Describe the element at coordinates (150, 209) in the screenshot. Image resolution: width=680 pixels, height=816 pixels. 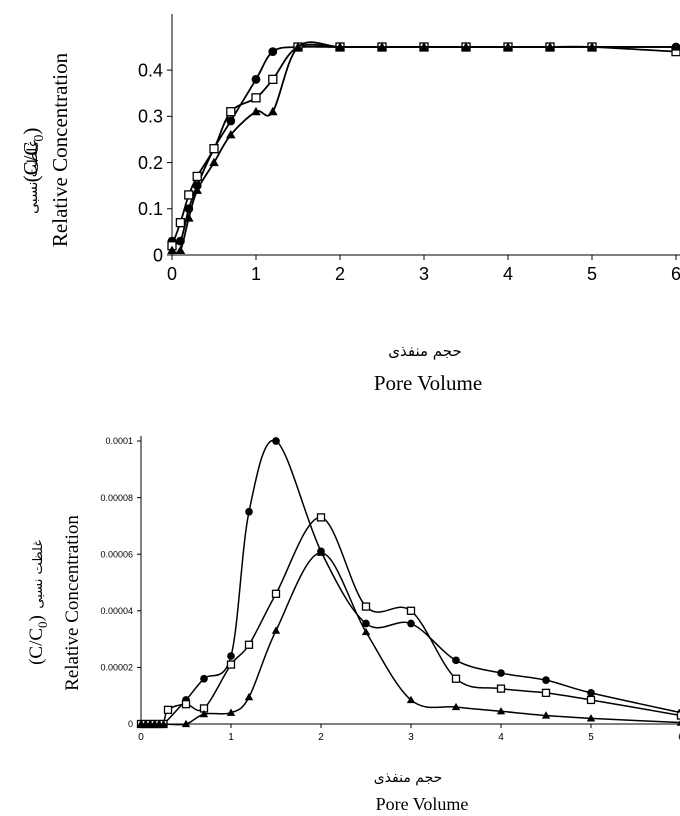
I see `y-tick-label: 0.1` at that location.